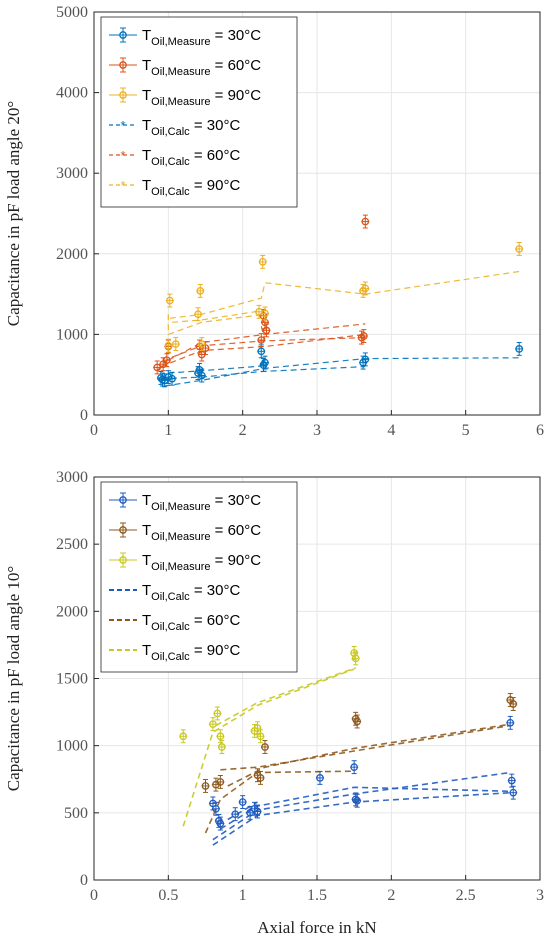 The image size is (550, 944). I want to click on y-tick-label: 500, so click(76, 813).